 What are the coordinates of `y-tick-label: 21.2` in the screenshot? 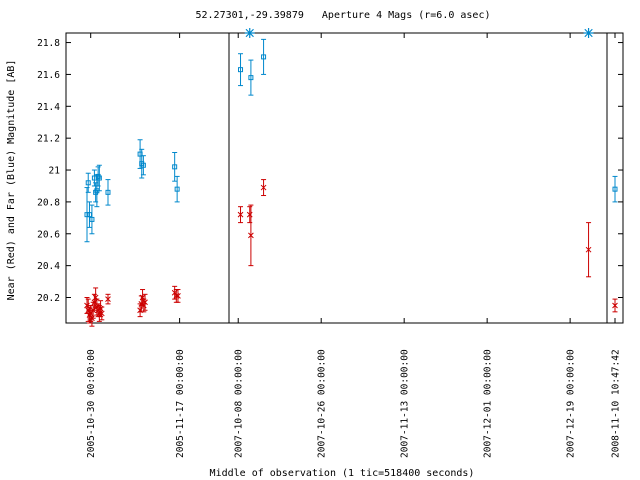 It's located at (48, 139).